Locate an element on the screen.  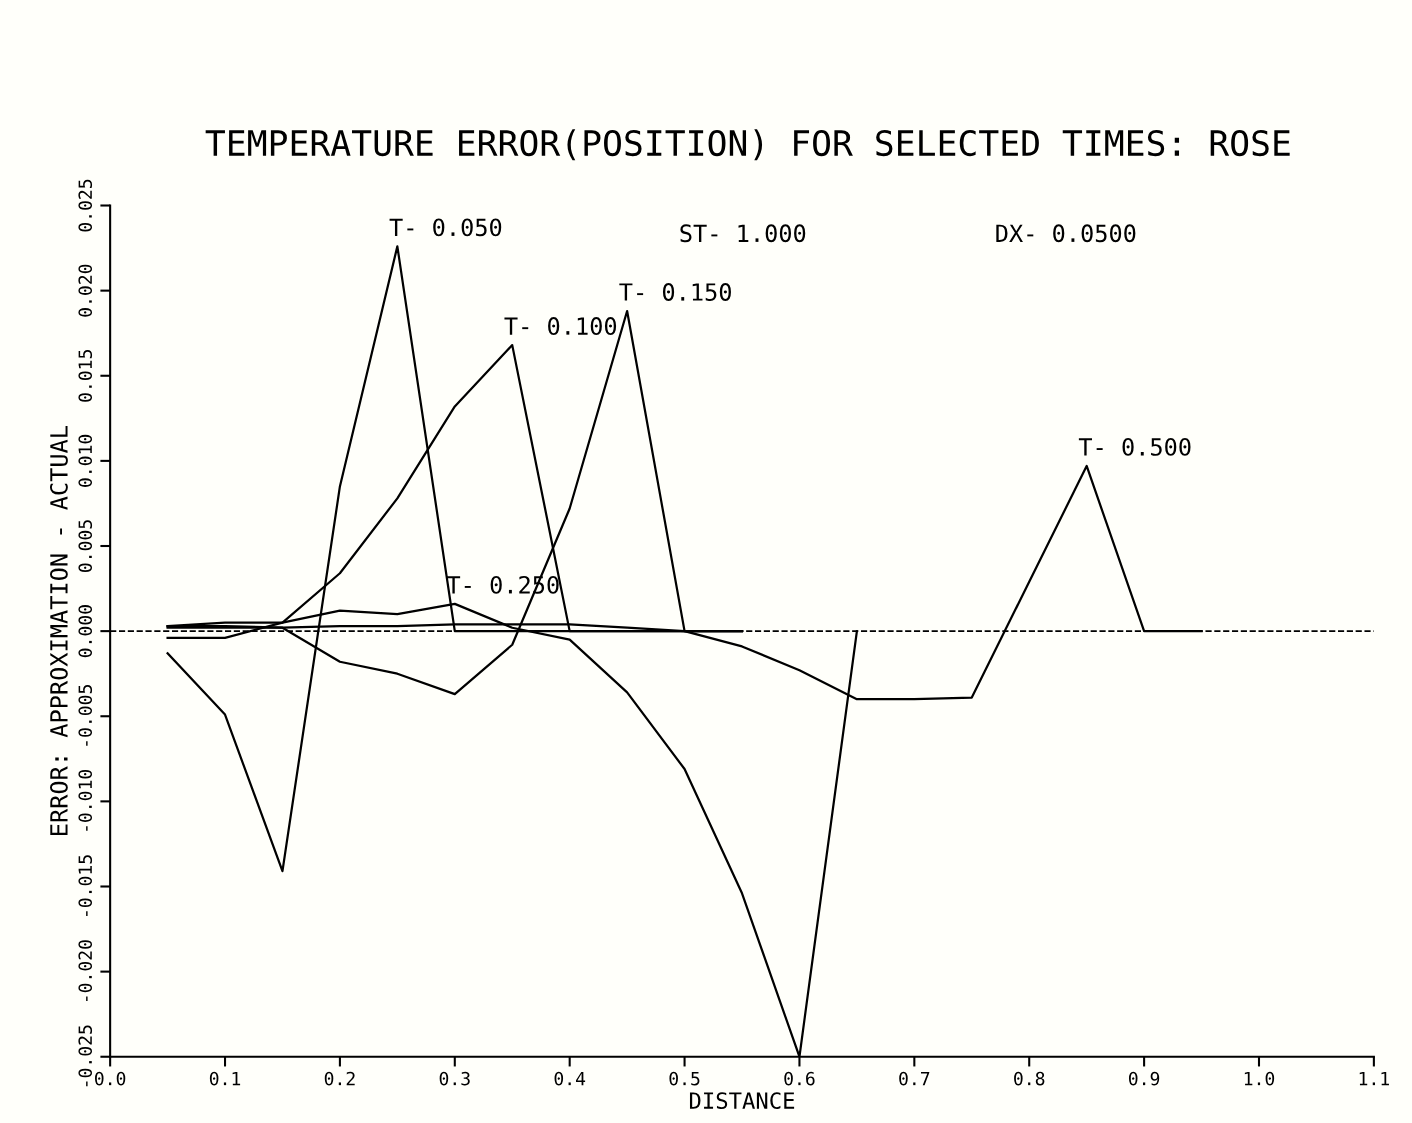
x-tick-label: 0.1 is located at coordinates (225, 1078).